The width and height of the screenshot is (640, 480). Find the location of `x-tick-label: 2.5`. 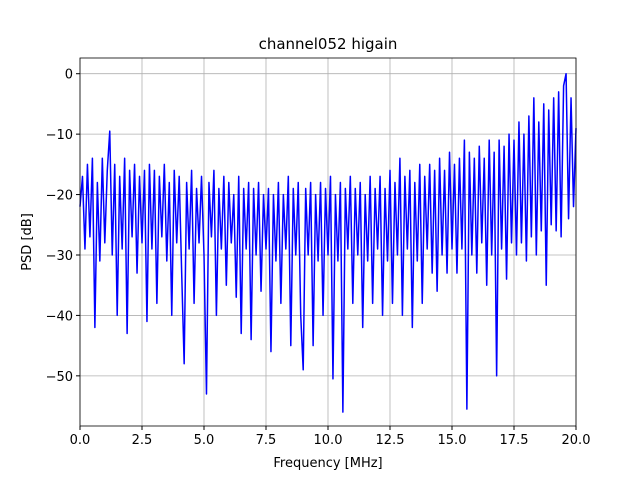

x-tick-label: 2.5 is located at coordinates (142, 440).